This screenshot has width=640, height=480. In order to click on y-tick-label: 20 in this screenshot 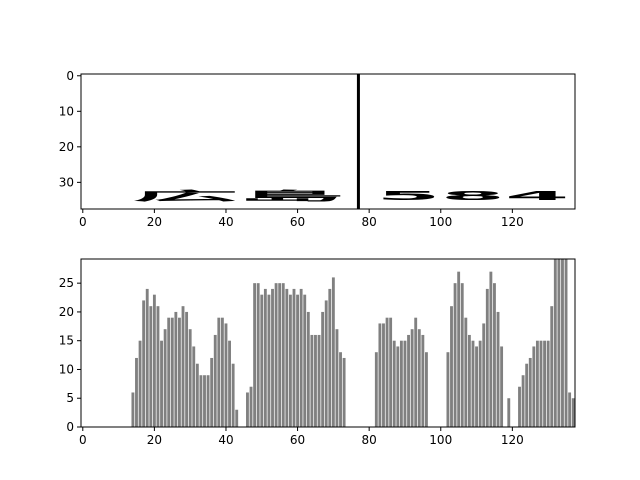, I will do `click(66, 147)`.